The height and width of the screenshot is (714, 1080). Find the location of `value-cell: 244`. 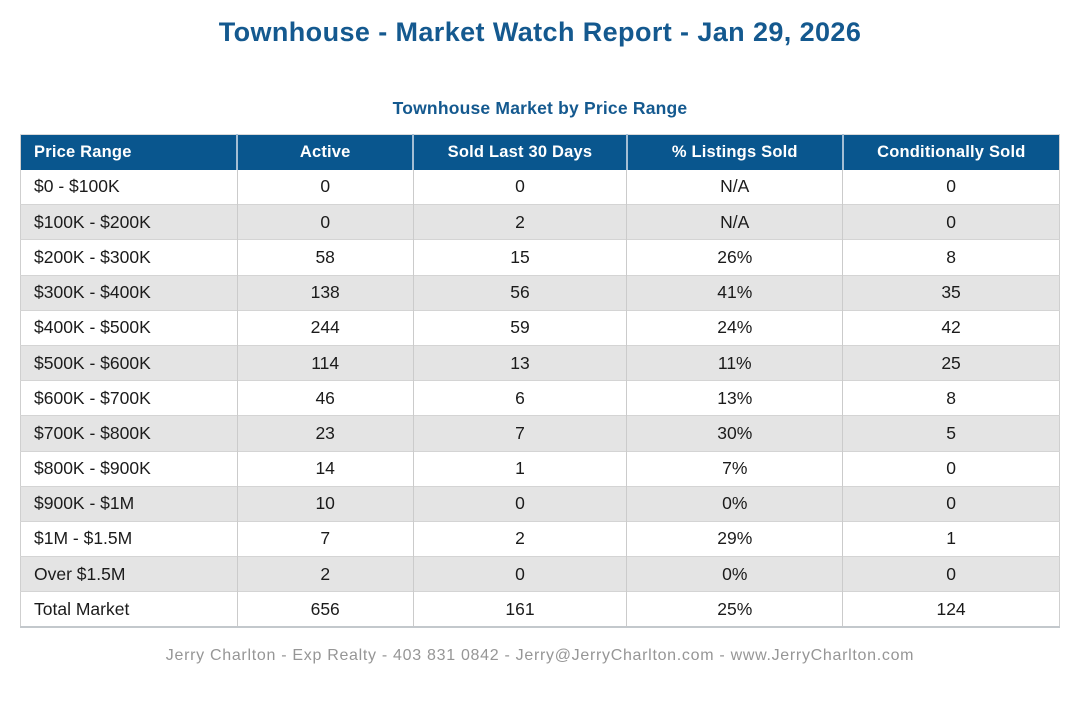

value-cell: 244 is located at coordinates (325, 327).